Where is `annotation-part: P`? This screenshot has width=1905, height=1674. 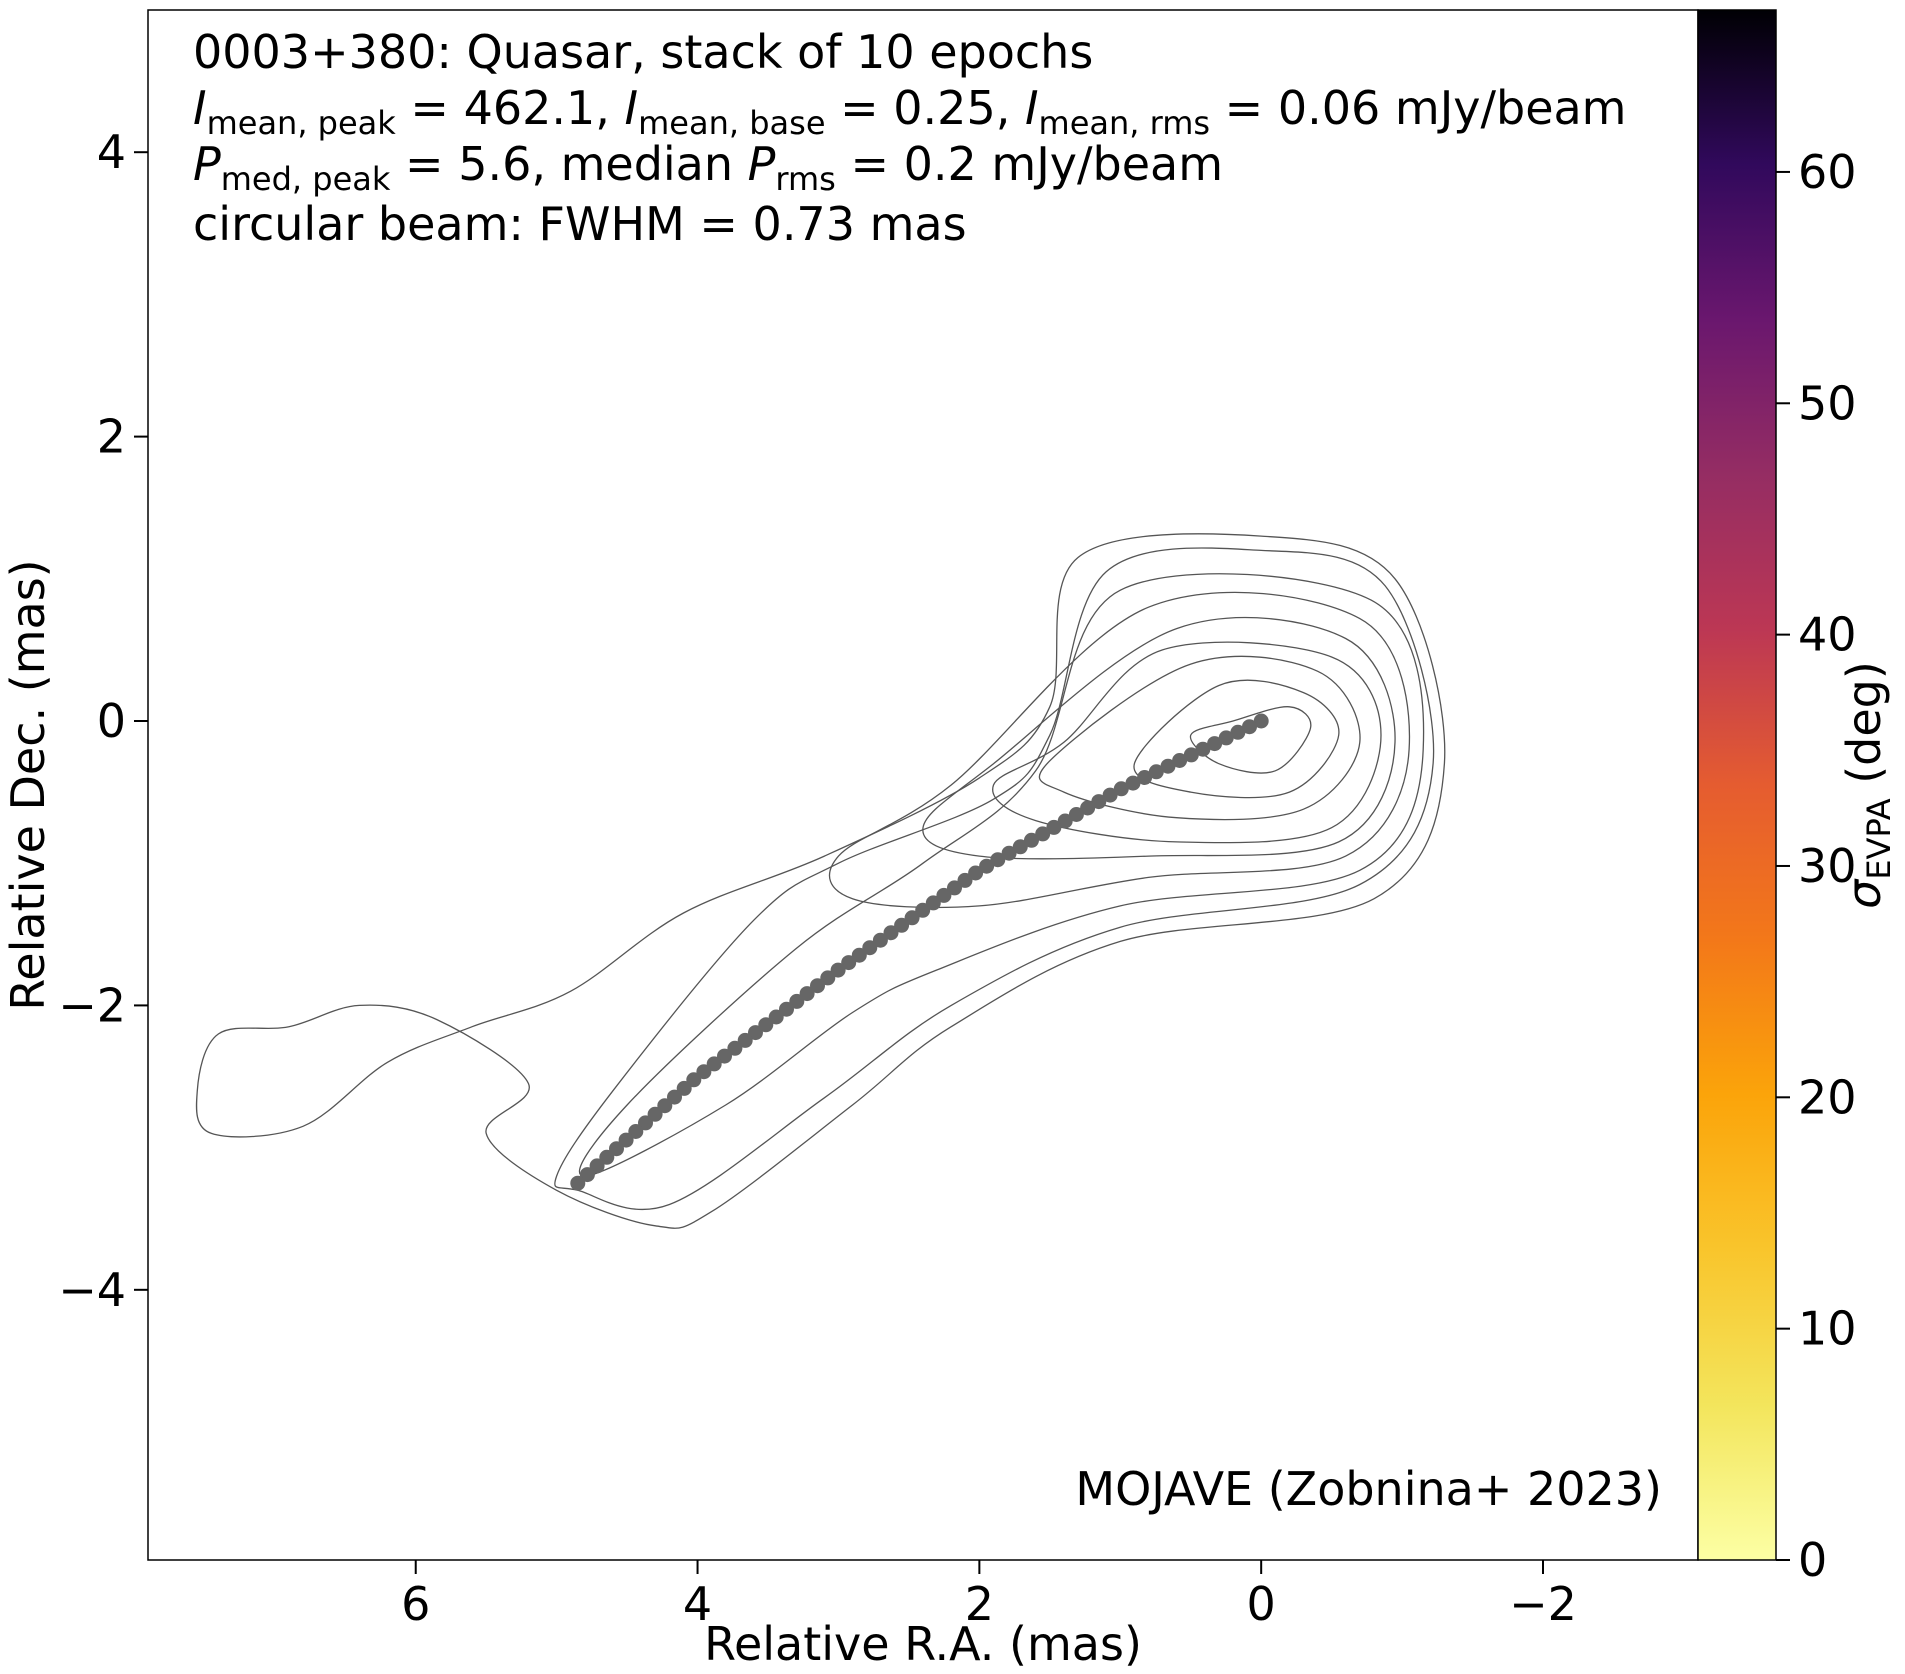
annotation-part: P is located at coordinates (762, 164).